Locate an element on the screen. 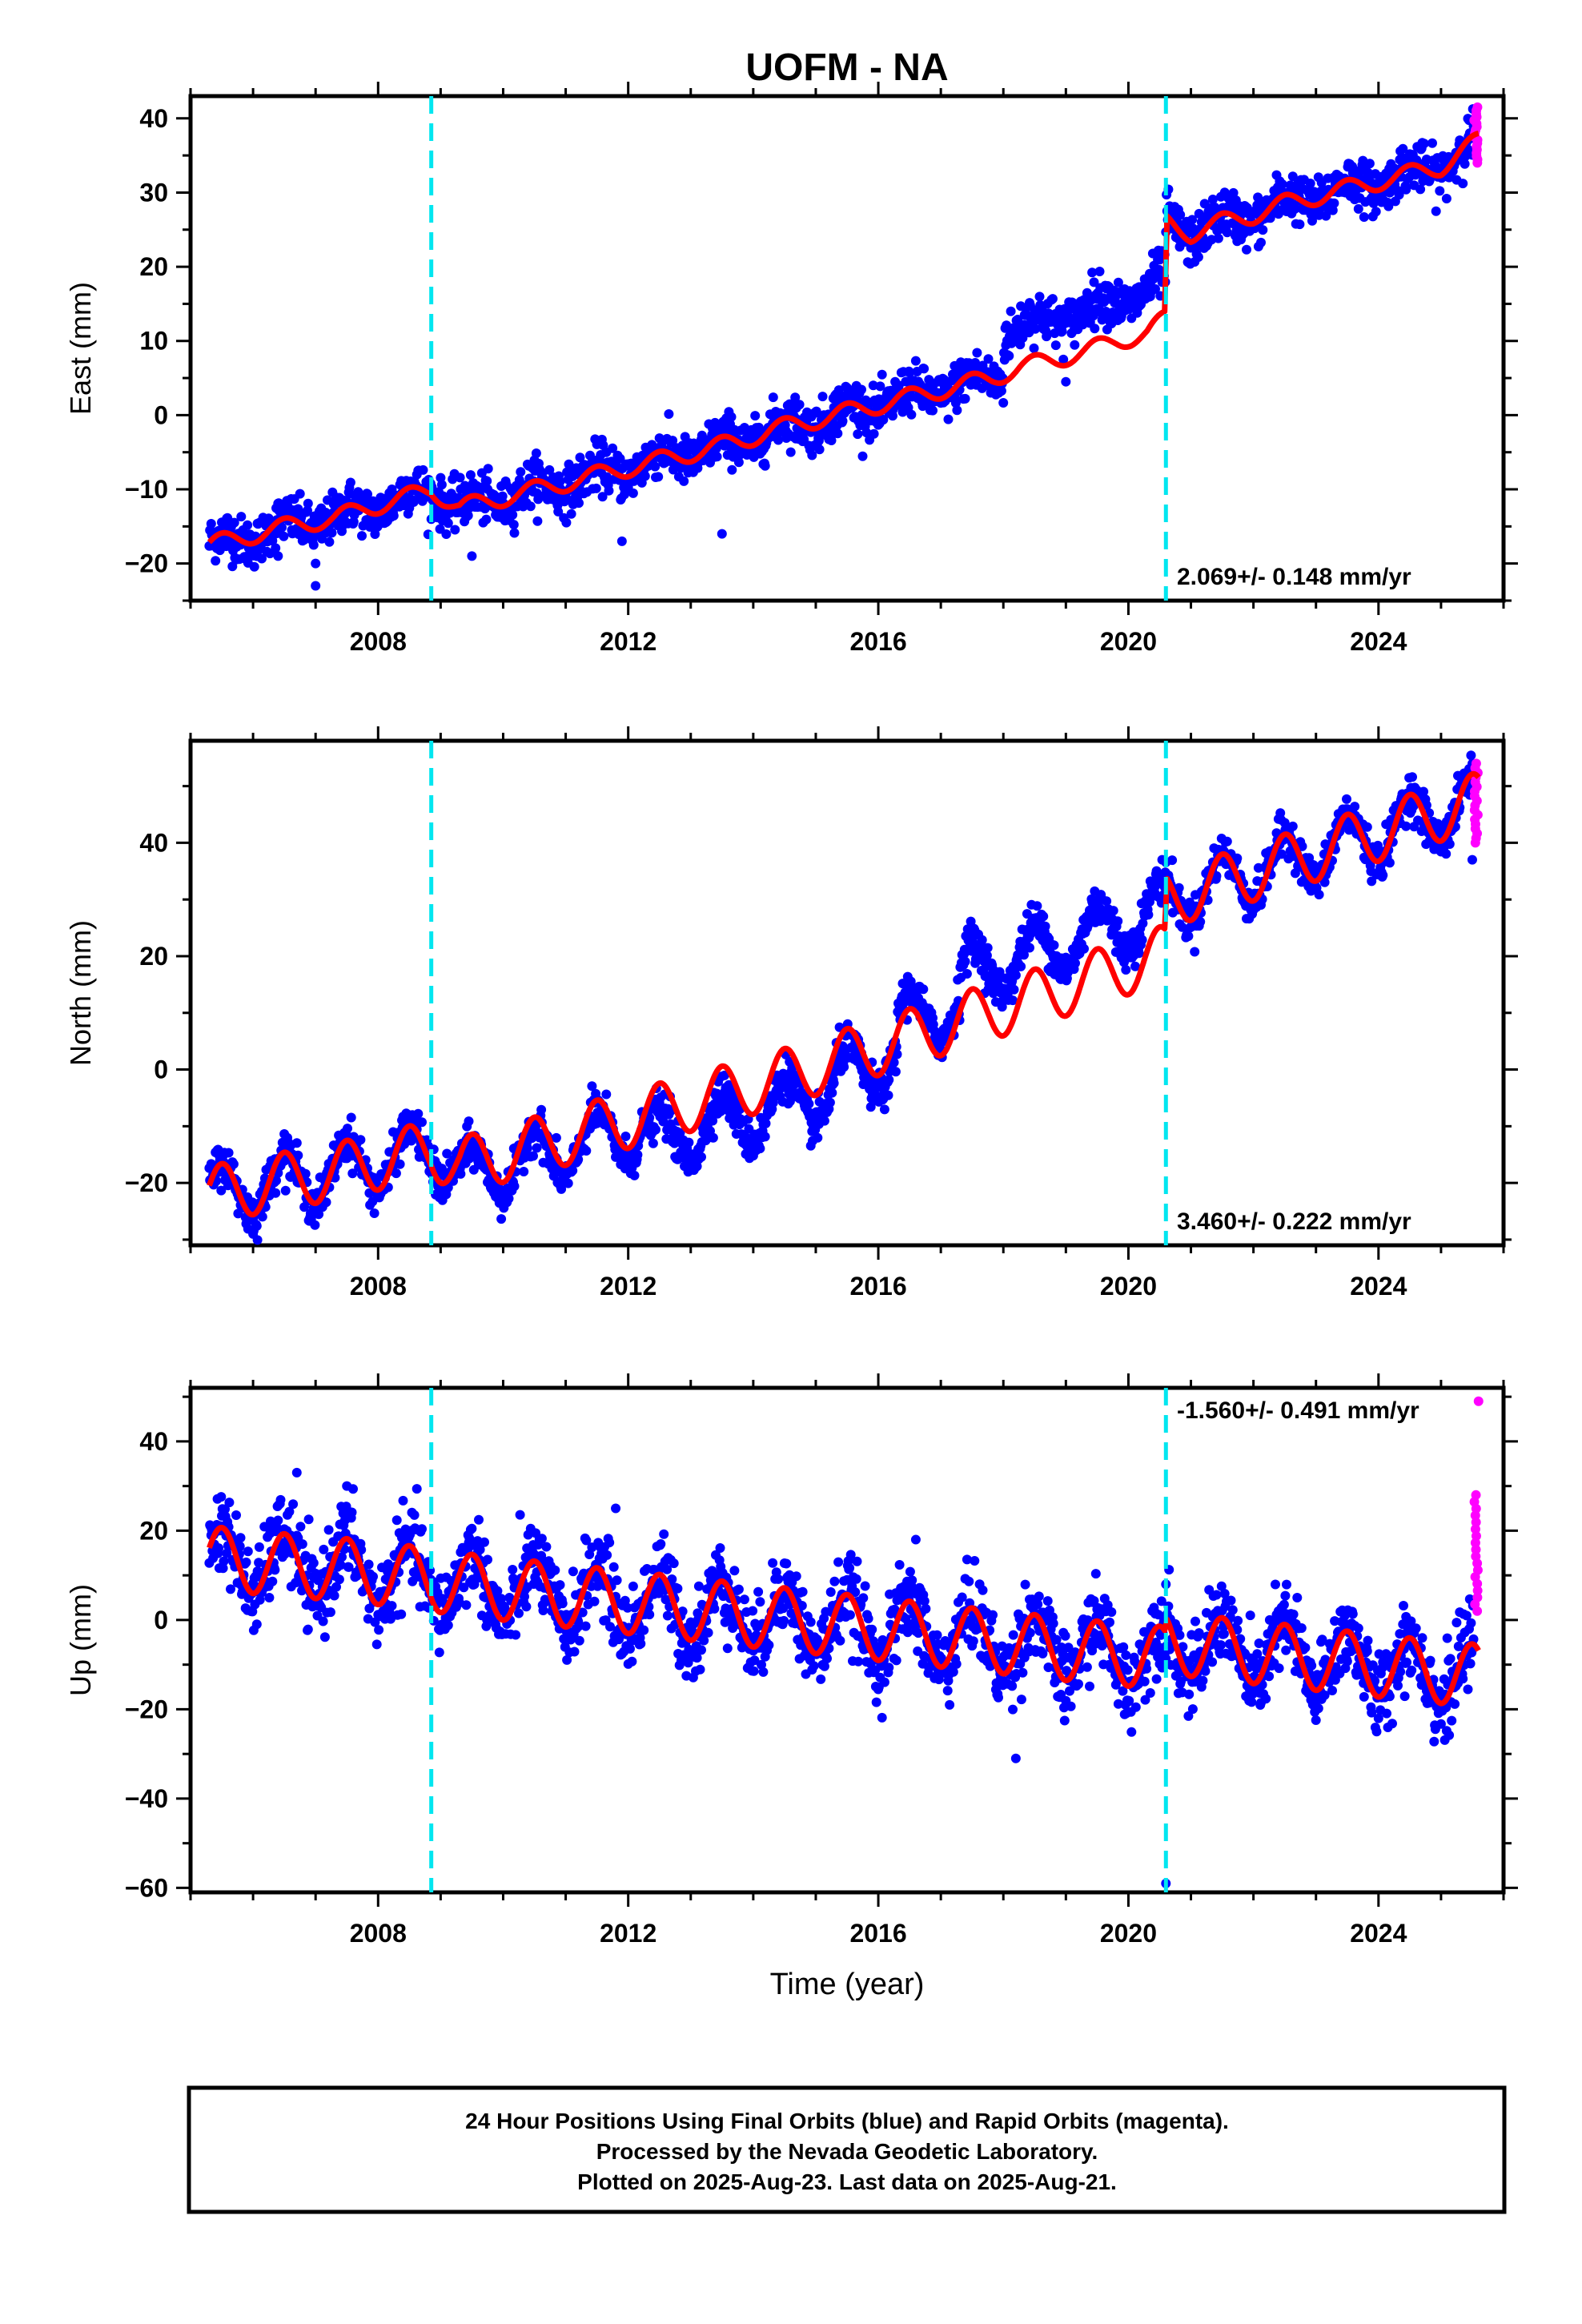  x-tick-label: 2012 is located at coordinates (628, 1934).